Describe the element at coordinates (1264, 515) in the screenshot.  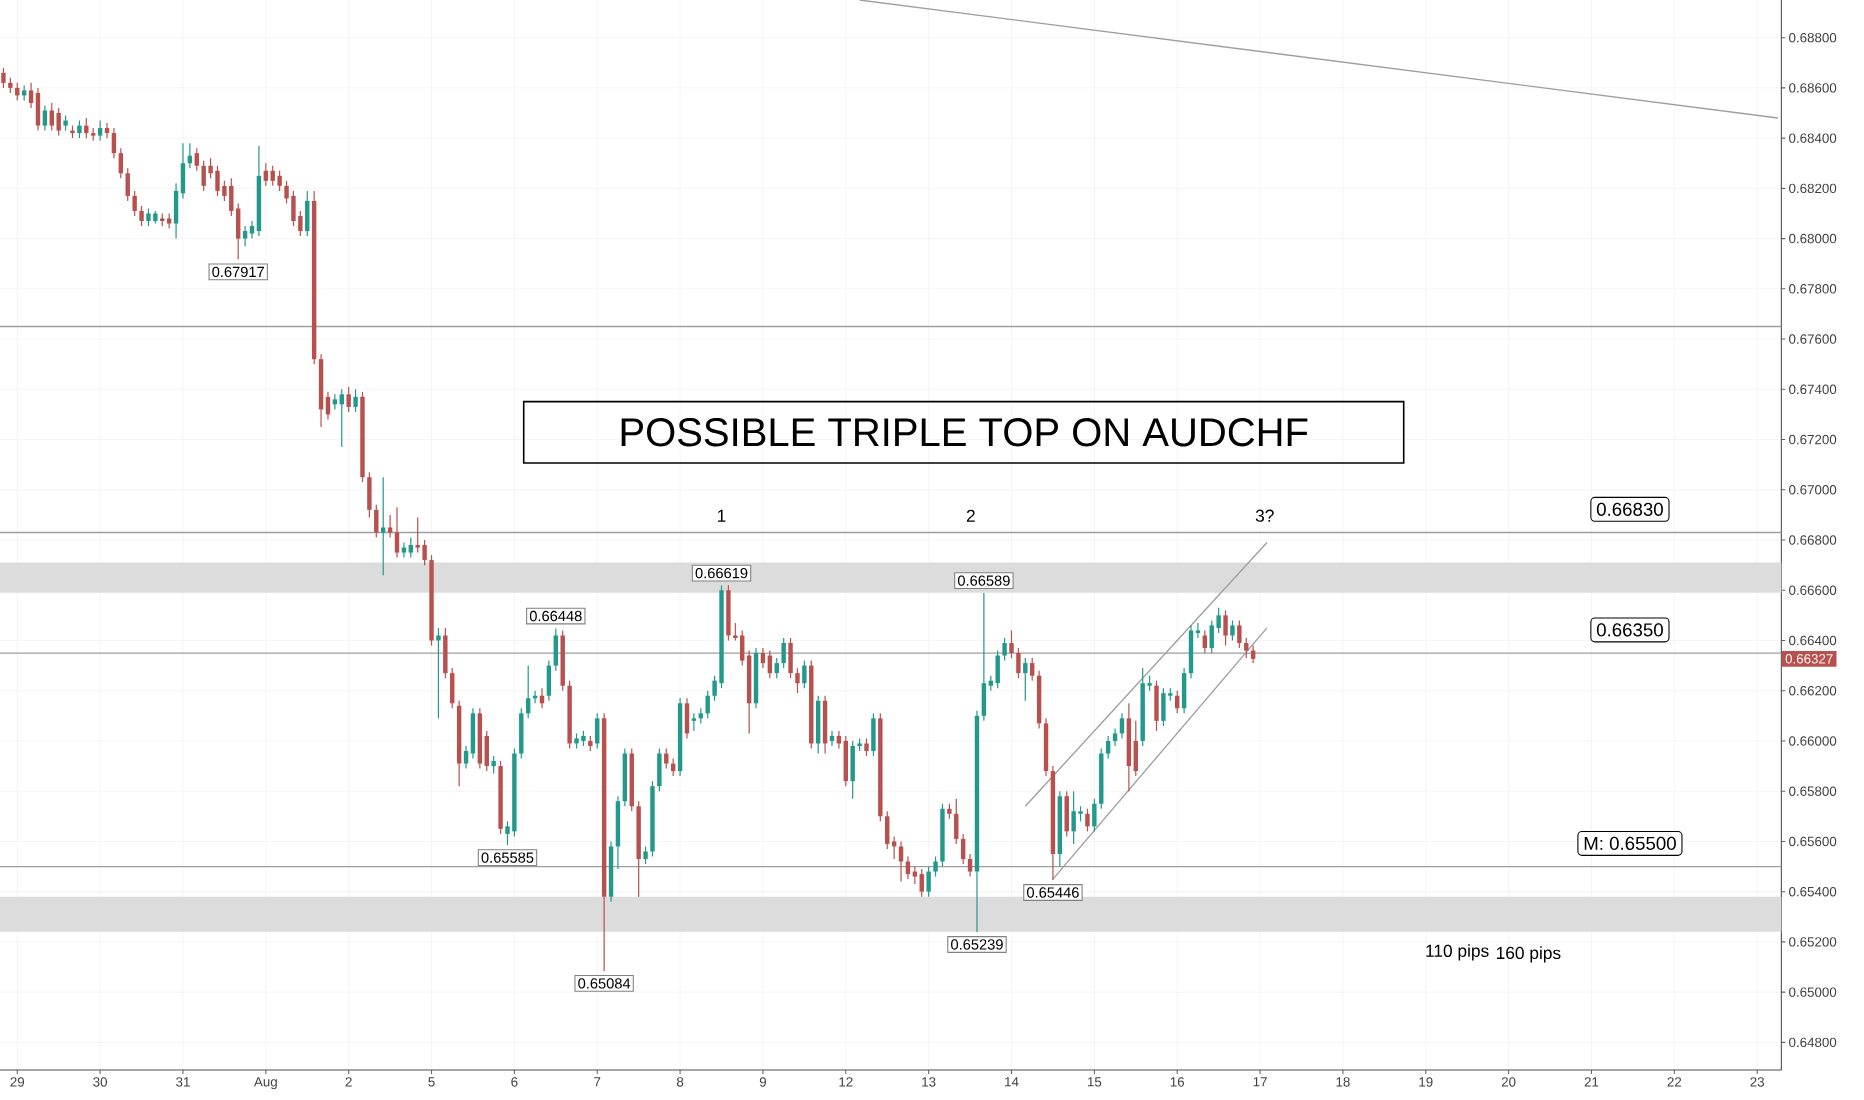
I see `annotation: 3?` at that location.